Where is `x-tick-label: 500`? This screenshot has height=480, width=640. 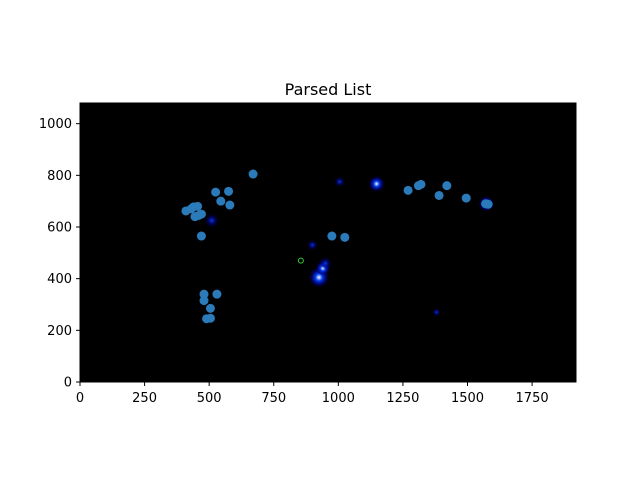
x-tick-label: 500 is located at coordinates (209, 398).